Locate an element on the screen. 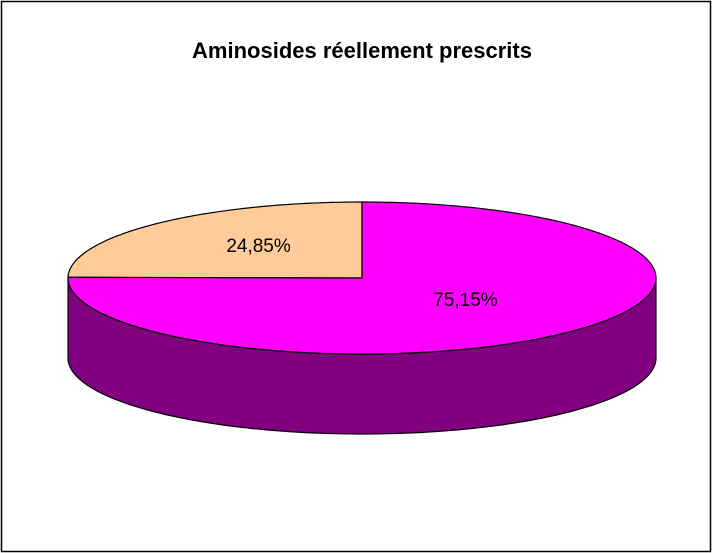  pie-slice is located at coordinates (215, 240).